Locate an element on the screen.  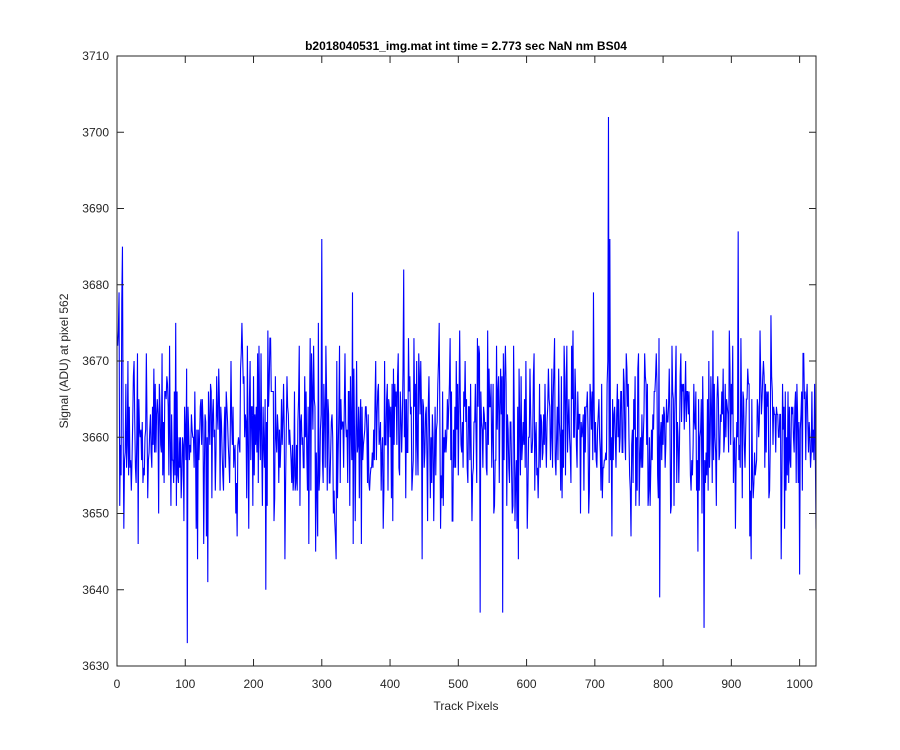
y-tick-label: 3630 is located at coordinates (95, 666).